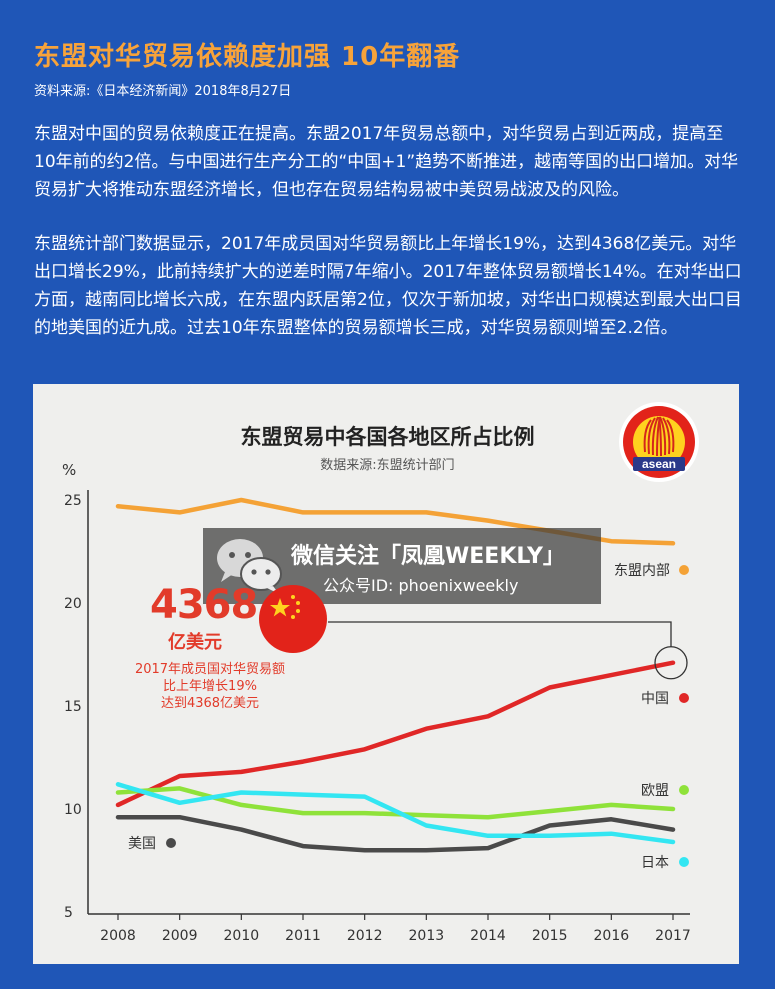 The image size is (775, 989). Describe the element at coordinates (612, 936) in the screenshot. I see `x-tick-label: 2016` at that location.